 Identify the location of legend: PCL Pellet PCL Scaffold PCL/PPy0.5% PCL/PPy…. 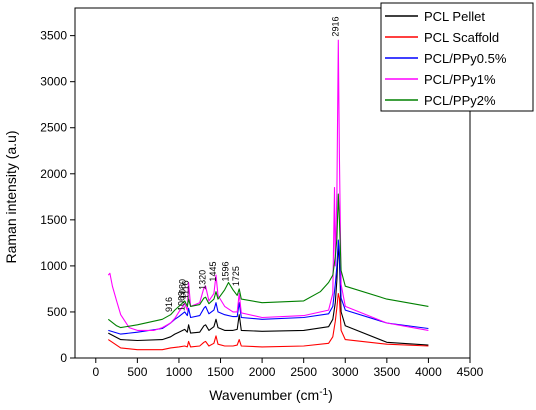
(457, 57).